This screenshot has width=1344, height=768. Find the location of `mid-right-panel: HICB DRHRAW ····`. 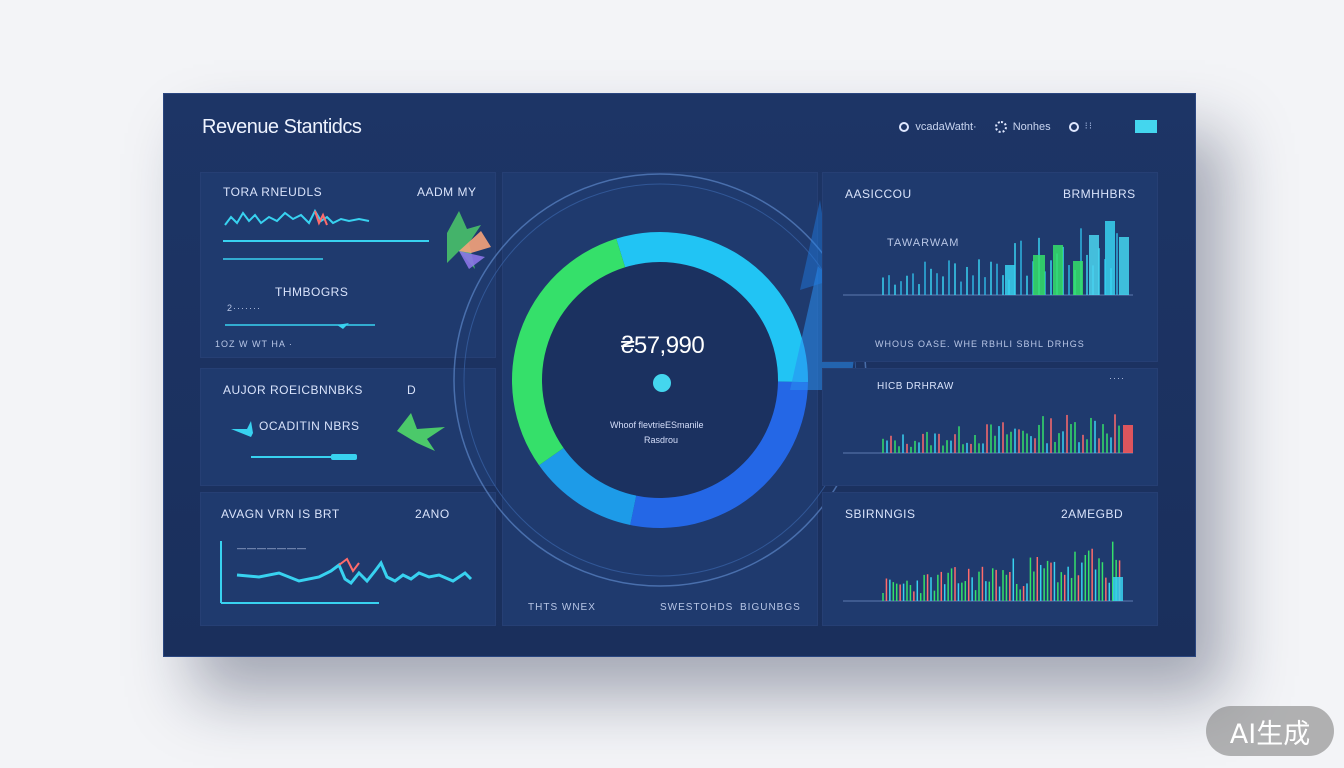

mid-right-panel: HICB DRHRAW ···· is located at coordinates (990, 427).